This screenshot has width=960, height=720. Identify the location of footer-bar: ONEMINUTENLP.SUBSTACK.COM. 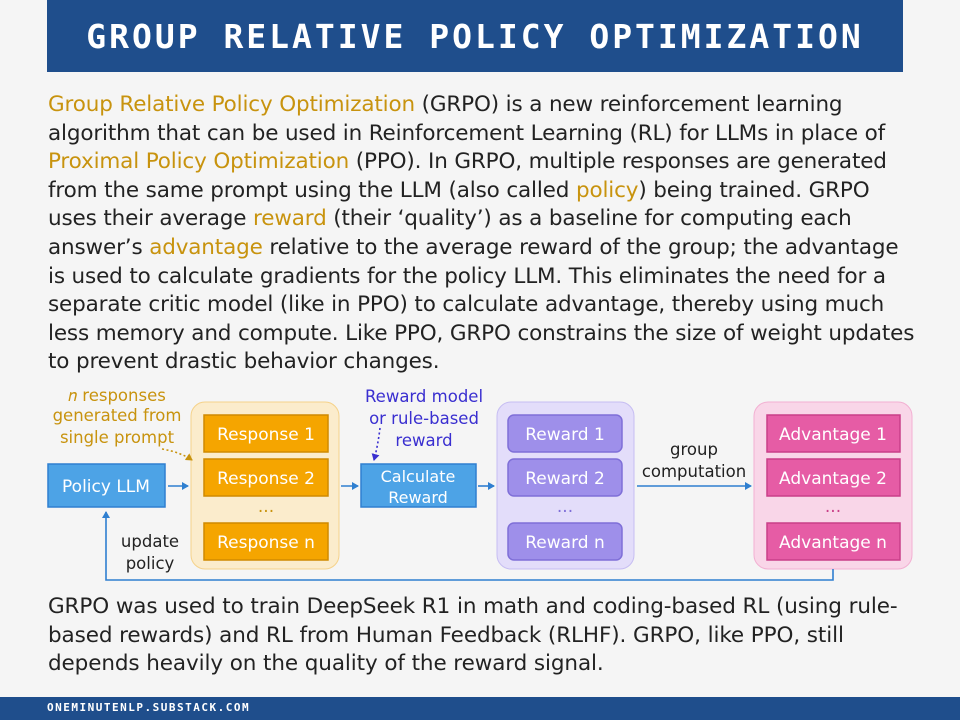
(480, 708).